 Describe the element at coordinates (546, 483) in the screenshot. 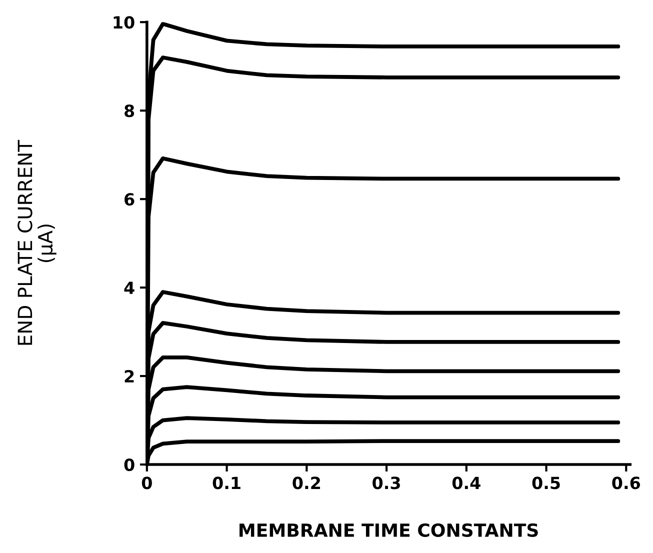

I see `x-tick-label: 0.5` at that location.